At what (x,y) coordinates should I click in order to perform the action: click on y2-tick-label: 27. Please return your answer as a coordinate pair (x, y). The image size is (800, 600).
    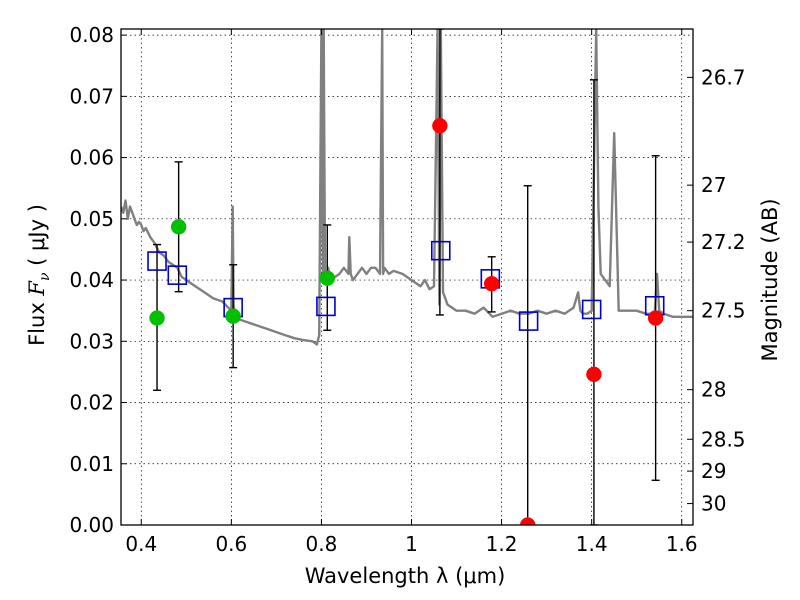
    Looking at the image, I should click on (713, 185).